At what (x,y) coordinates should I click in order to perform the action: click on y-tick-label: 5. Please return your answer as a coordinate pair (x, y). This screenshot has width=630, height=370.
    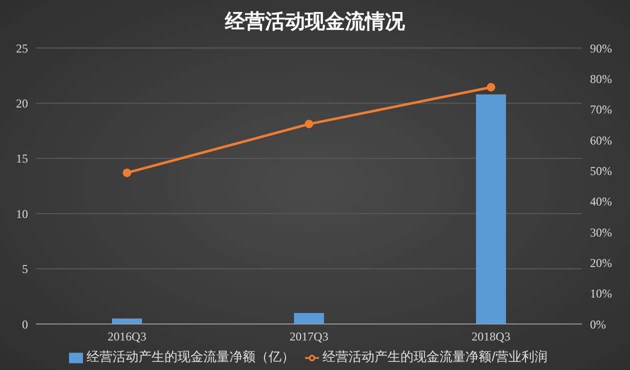
    Looking at the image, I should click on (25, 269).